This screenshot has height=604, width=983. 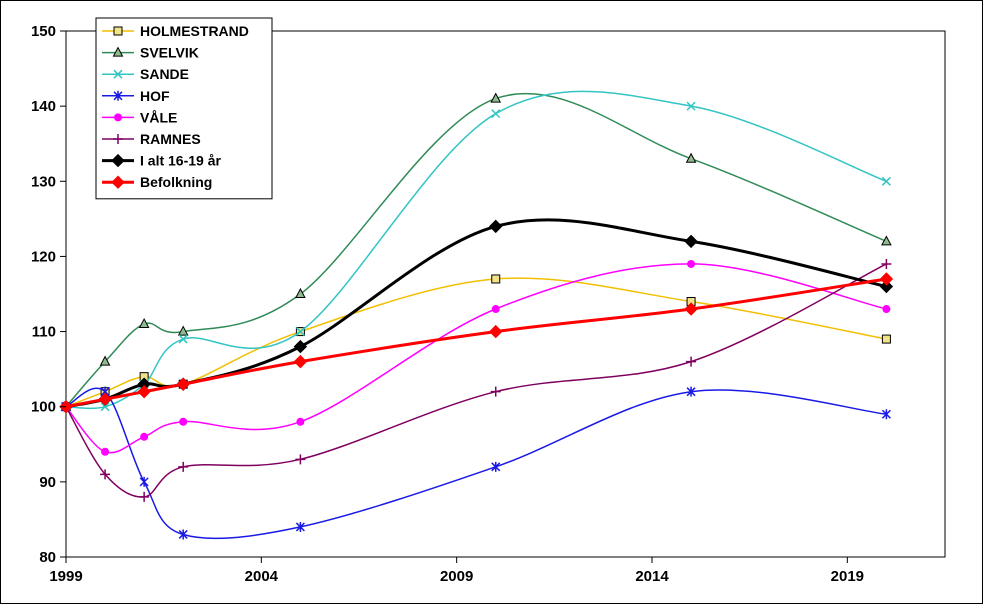 I want to click on legend-entry: VÅLE, so click(x=139, y=117).